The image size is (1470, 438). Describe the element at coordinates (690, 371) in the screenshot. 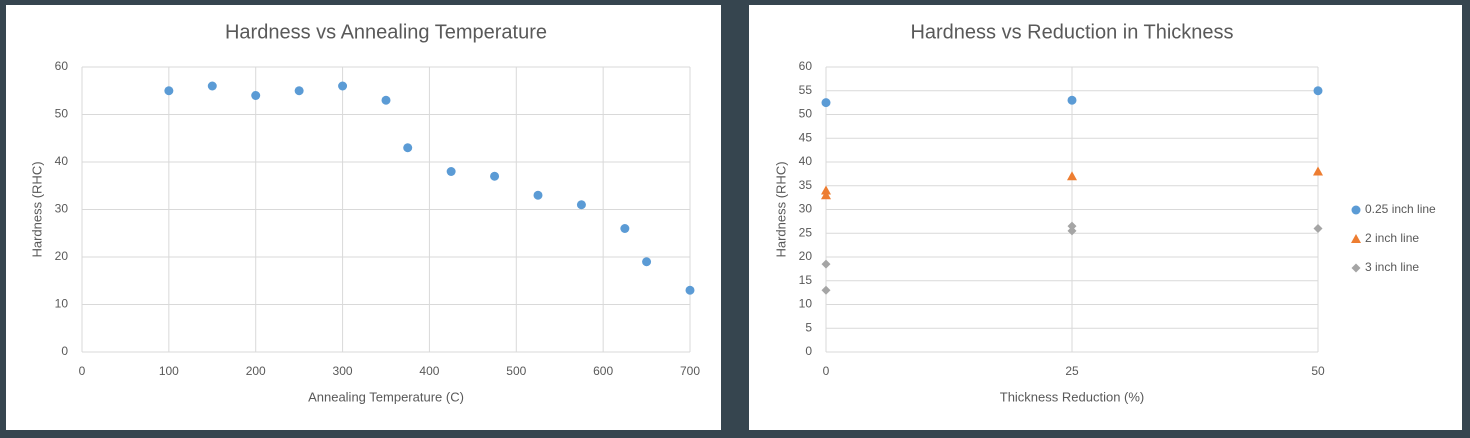

I see `x-tick-label: 700` at that location.